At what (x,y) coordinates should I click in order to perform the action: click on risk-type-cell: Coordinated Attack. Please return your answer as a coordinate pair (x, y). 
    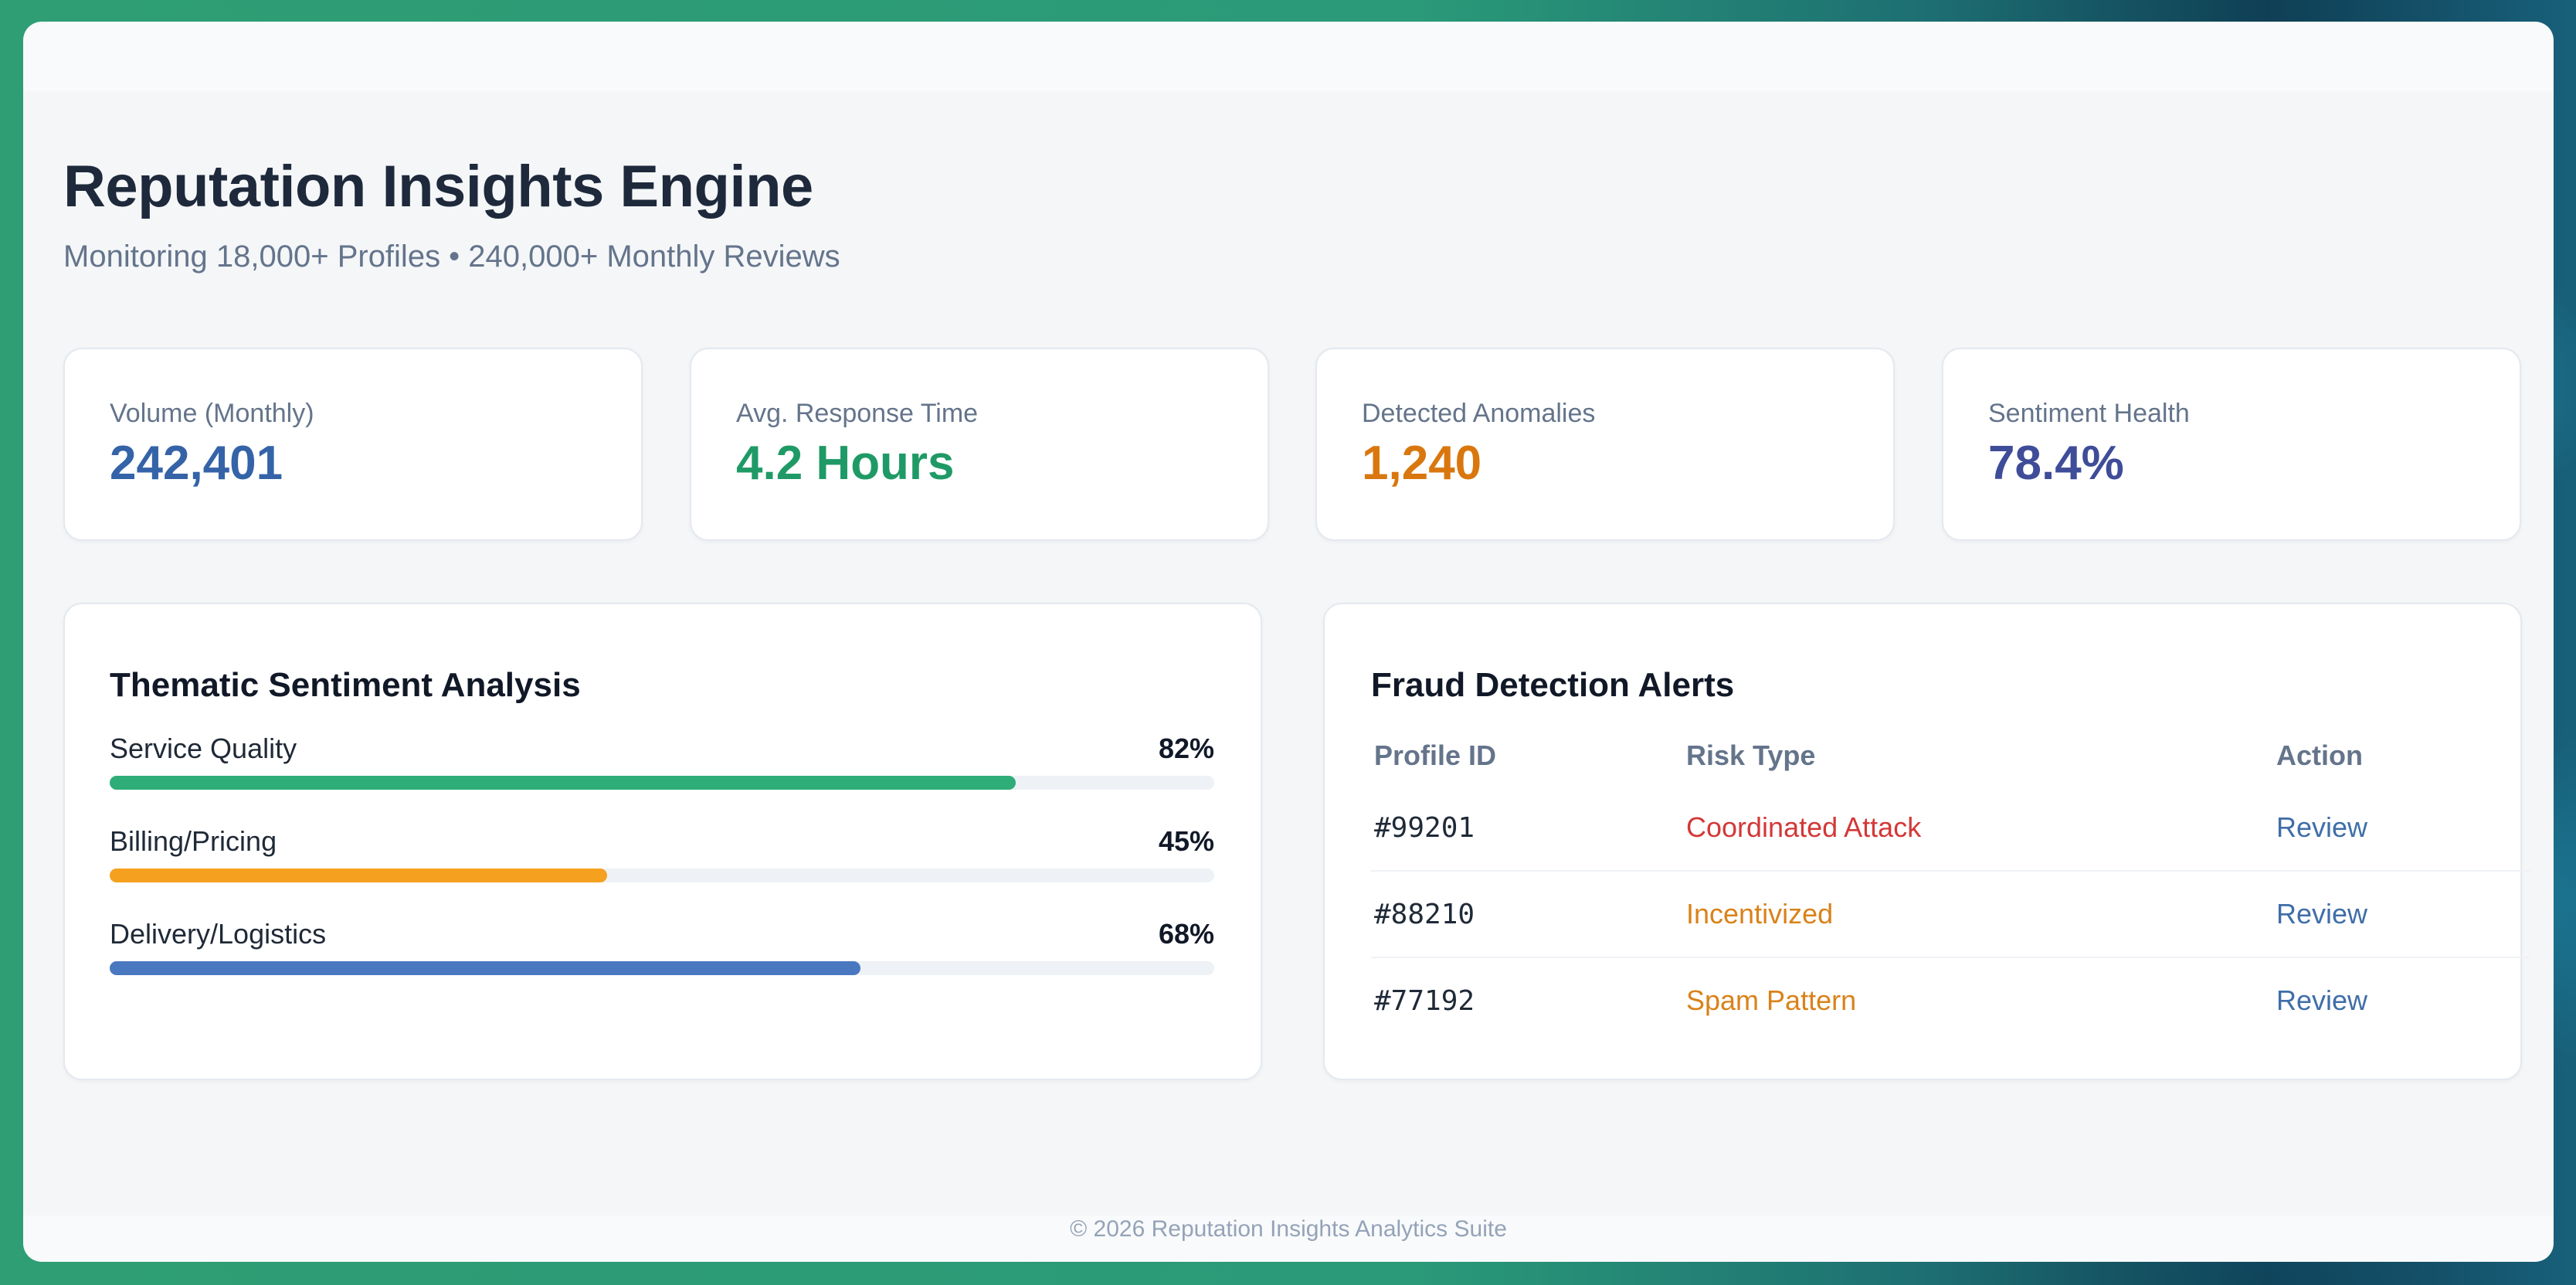
    Looking at the image, I should click on (1978, 828).